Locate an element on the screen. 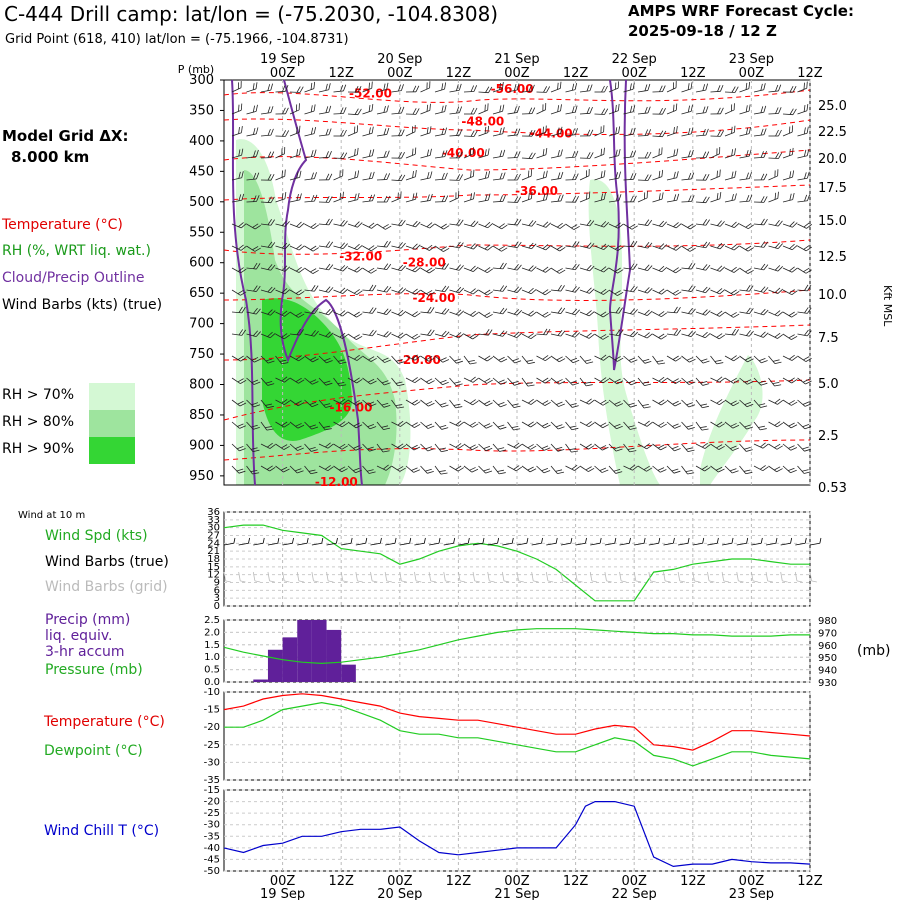  grid-wind-barb is located at coordinates (330, 577).